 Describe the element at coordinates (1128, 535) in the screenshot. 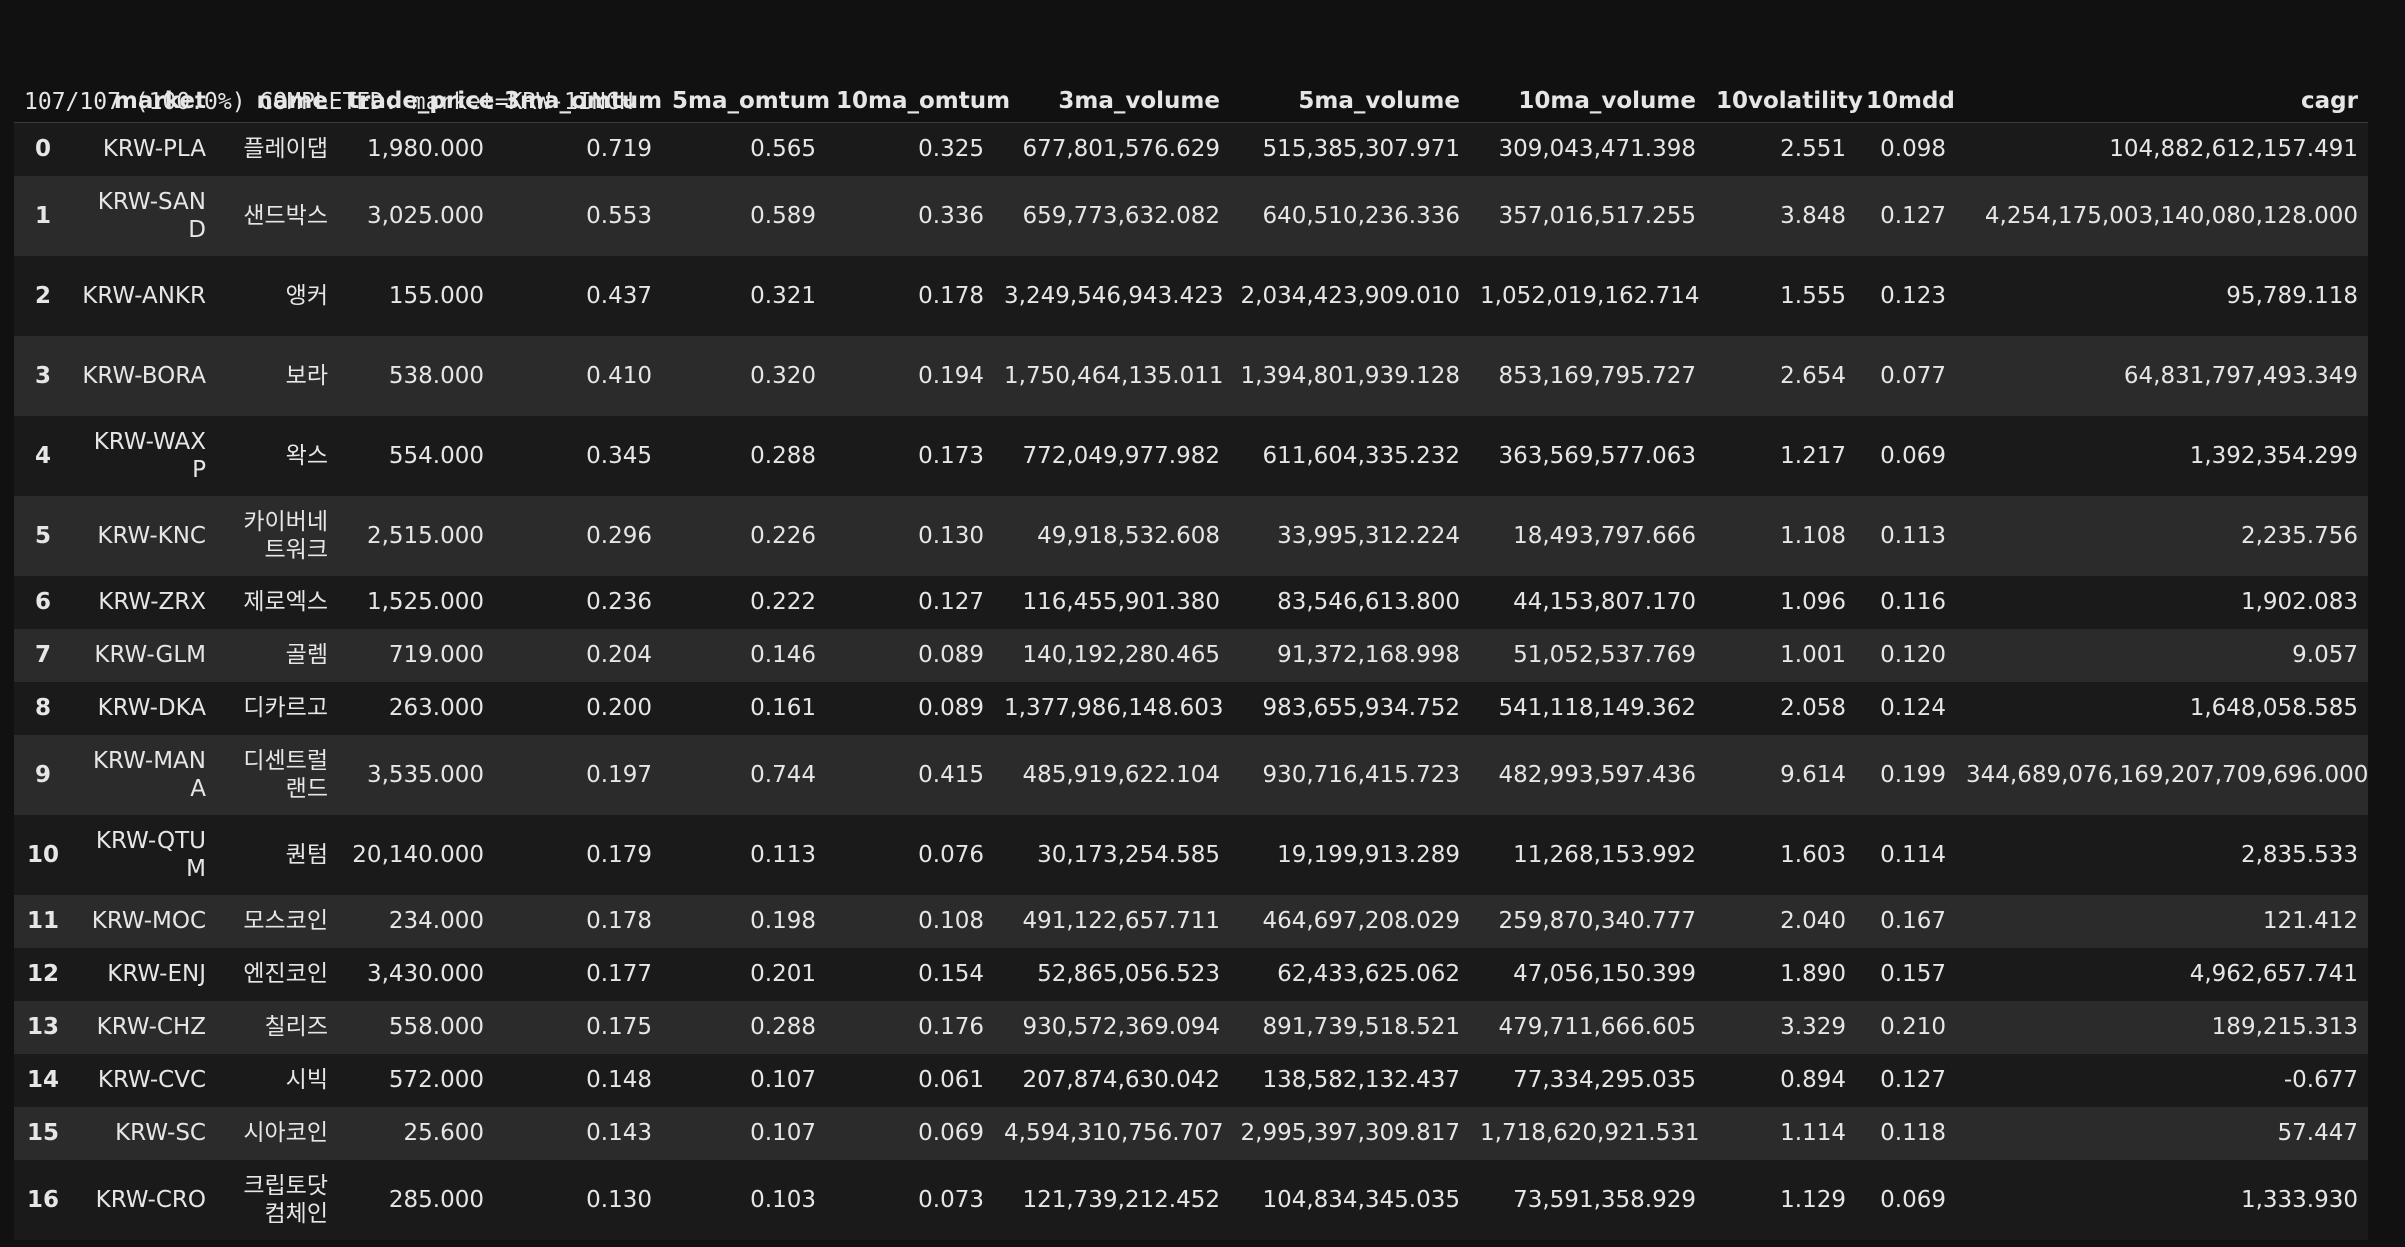

I see `cell-3ma-volume: 49,918,532.608` at that location.